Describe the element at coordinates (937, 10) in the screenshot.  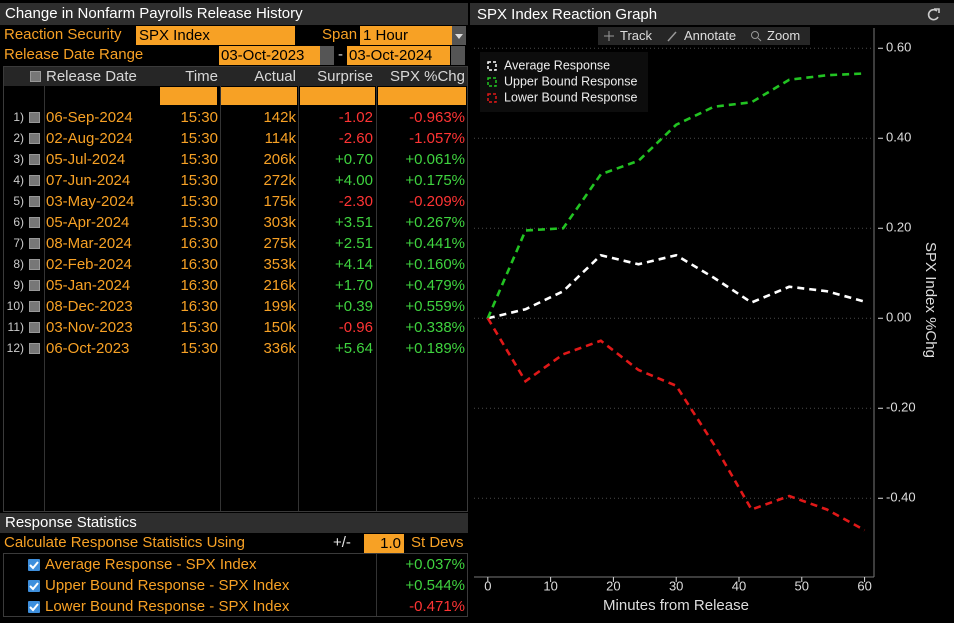
I see `refresh-icon` at that location.